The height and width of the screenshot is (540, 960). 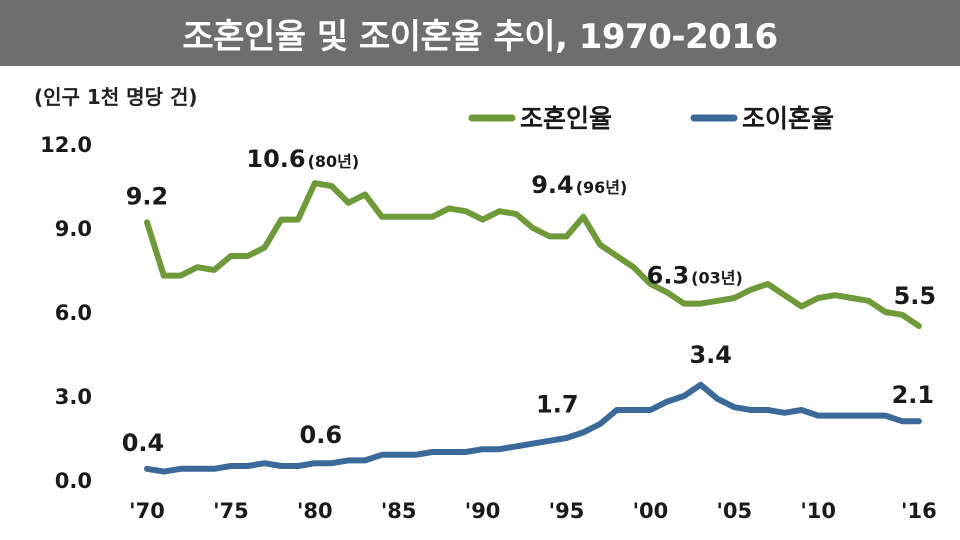 I want to click on series-line-divorce, so click(x=533, y=428).